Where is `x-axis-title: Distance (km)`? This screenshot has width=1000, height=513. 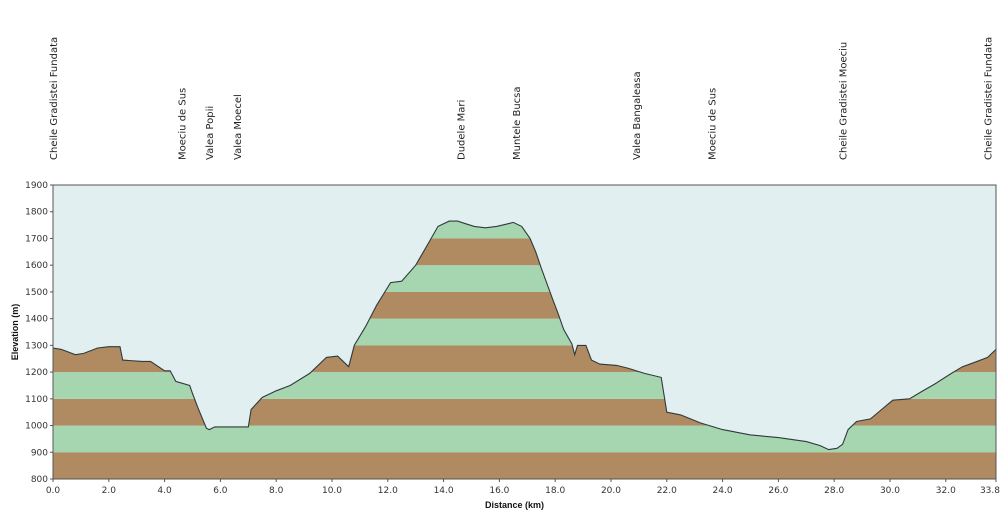 x-axis-title: Distance (km) is located at coordinates (514, 505).